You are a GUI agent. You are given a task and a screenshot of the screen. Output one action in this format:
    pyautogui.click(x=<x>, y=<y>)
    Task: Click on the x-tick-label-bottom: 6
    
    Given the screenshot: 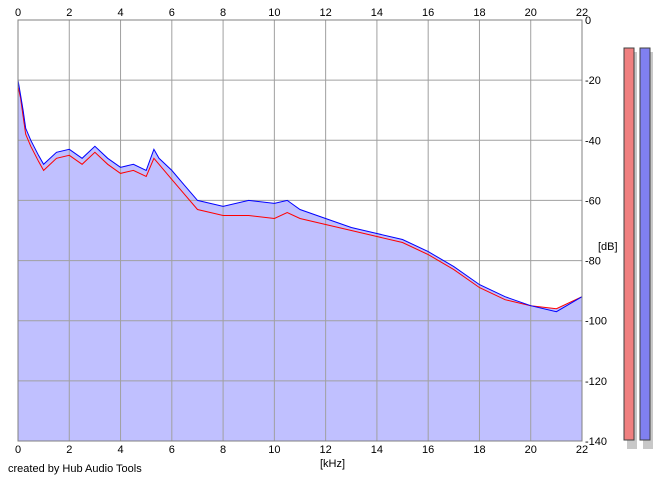 What is the action you would take?
    pyautogui.click(x=172, y=450)
    